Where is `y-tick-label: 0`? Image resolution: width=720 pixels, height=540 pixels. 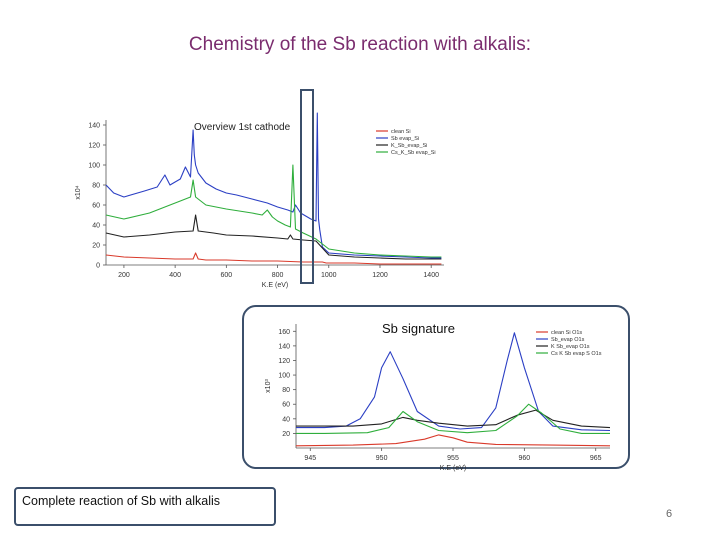
y-tick-label: 0 is located at coordinates (98, 266).